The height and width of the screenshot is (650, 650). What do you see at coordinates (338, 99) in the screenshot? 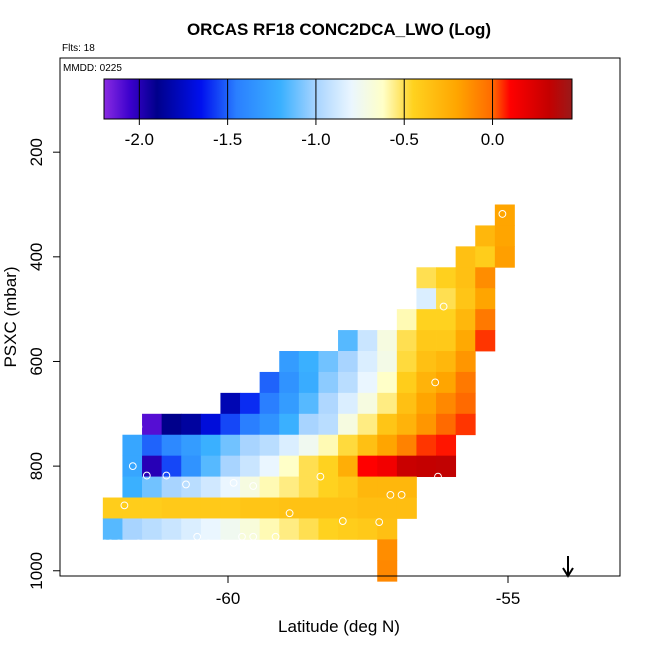
I see `colorbar-gradient` at bounding box center [338, 99].